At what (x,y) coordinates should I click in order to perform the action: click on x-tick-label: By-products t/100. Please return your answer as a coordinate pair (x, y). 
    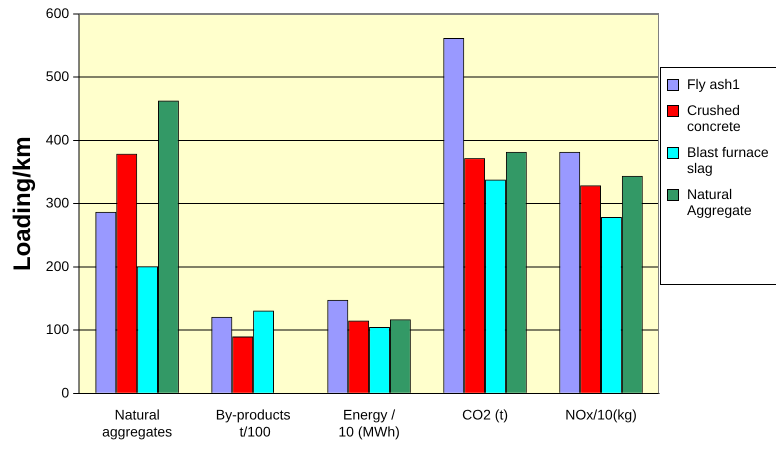
    Looking at the image, I should click on (253, 423).